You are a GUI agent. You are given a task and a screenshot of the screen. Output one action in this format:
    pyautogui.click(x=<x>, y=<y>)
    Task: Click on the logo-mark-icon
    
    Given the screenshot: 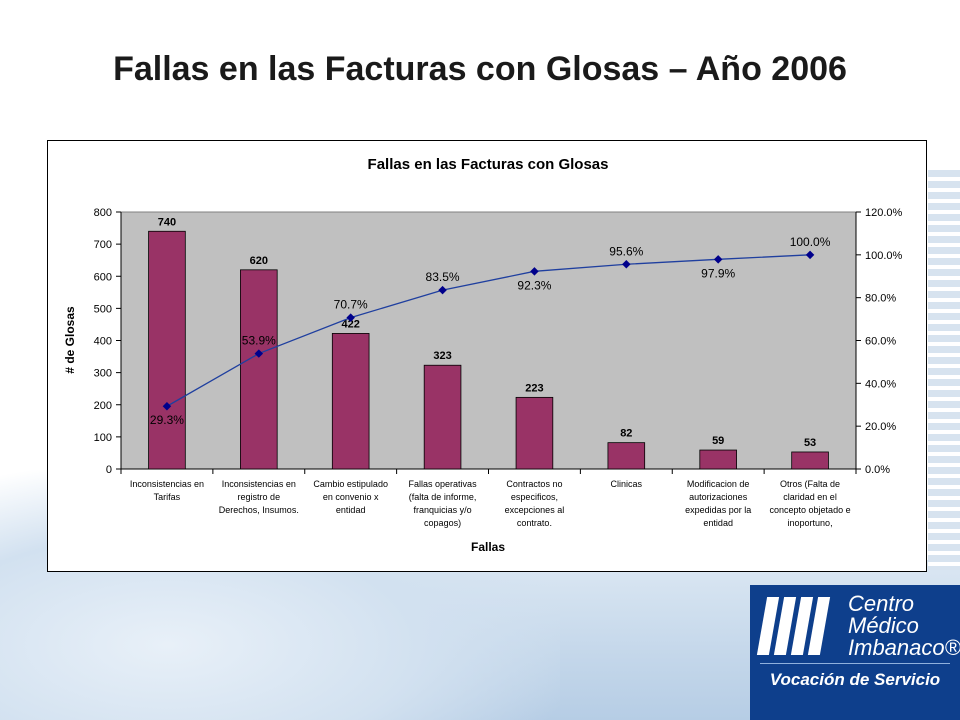 What is the action you would take?
    pyautogui.click(x=793, y=628)
    